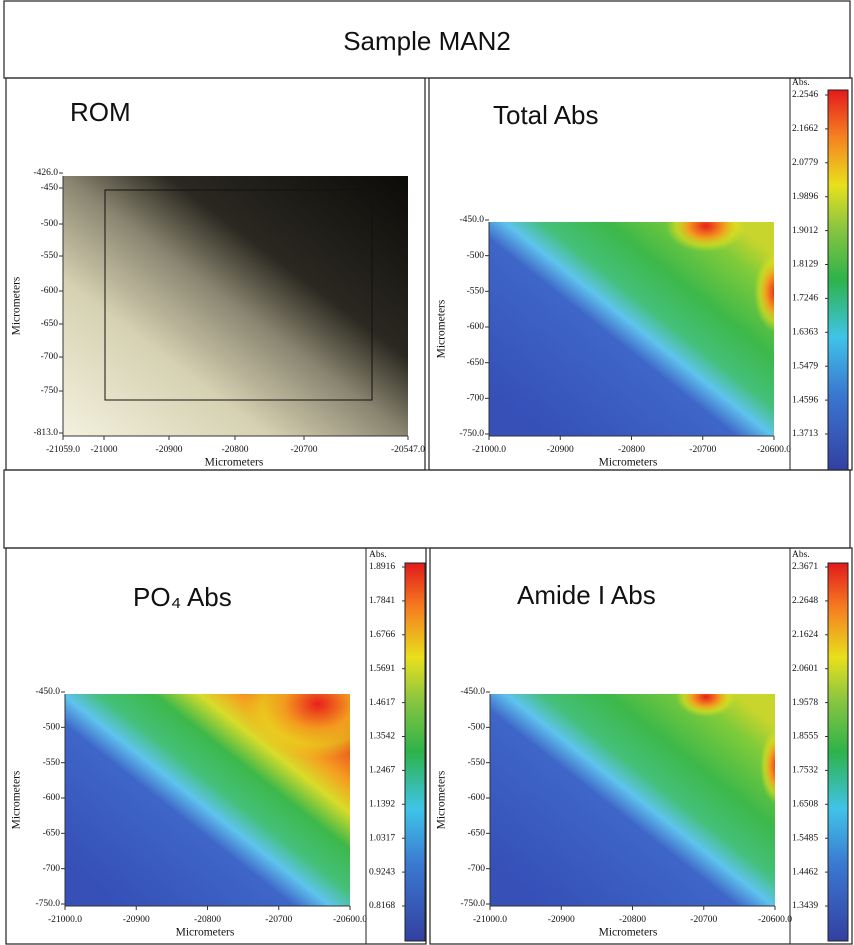  I want to click on y-tick-label: -750, so click(50, 391).